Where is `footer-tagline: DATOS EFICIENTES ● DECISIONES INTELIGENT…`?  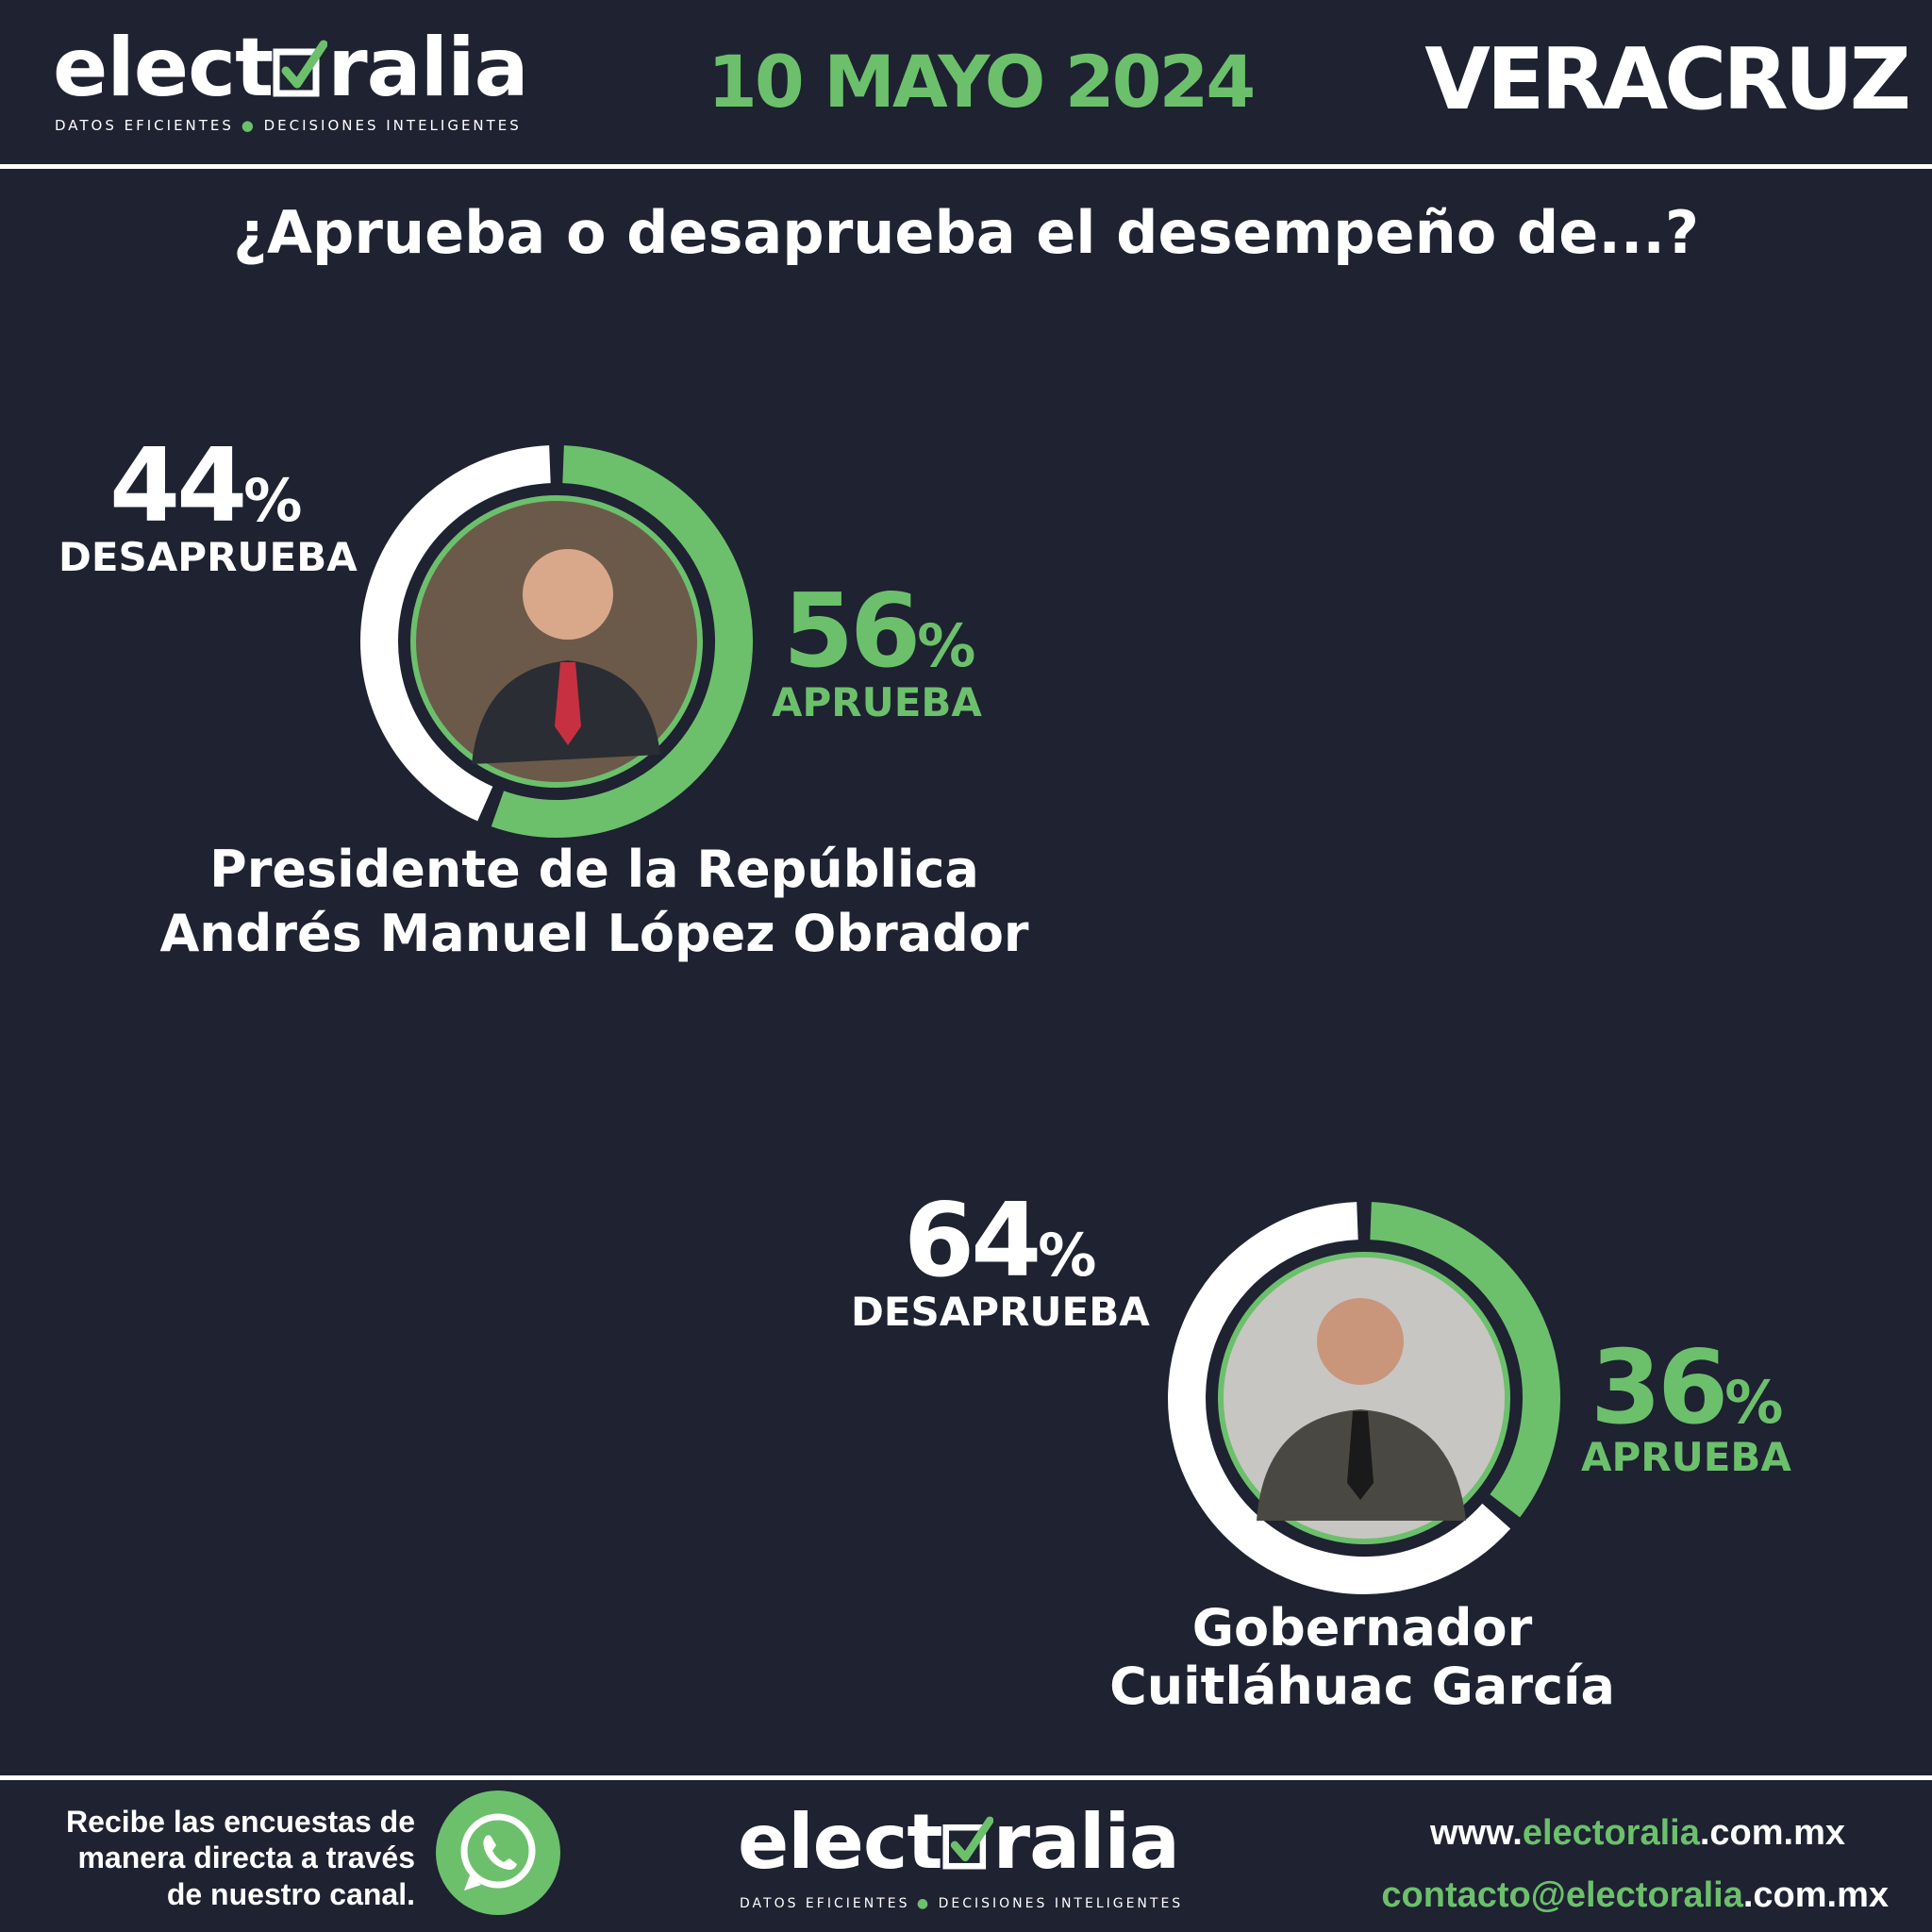
footer-tagline: DATOS EFICIENTES ● DECISIONES INTELIGENT… is located at coordinates (962, 1904).